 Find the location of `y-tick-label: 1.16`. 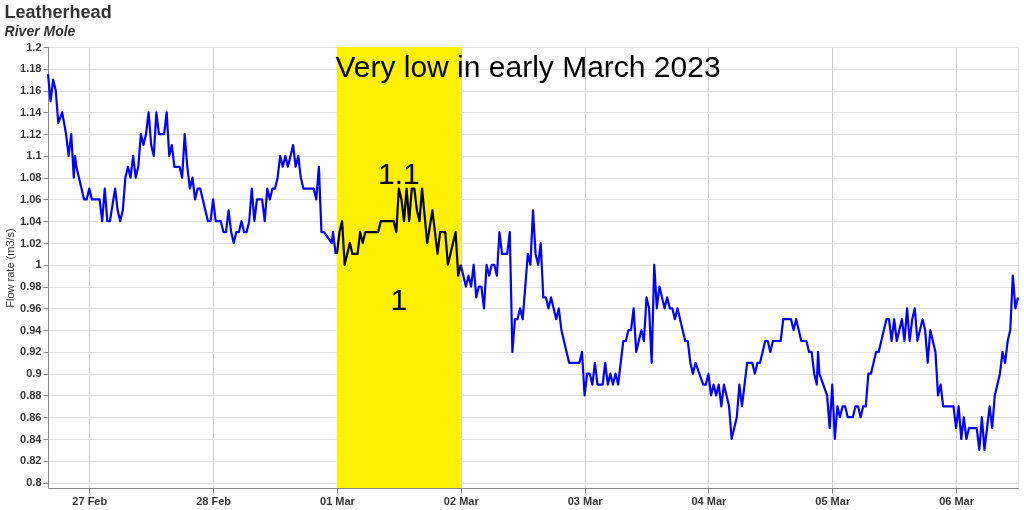

y-tick-label: 1.16 is located at coordinates (31, 90).